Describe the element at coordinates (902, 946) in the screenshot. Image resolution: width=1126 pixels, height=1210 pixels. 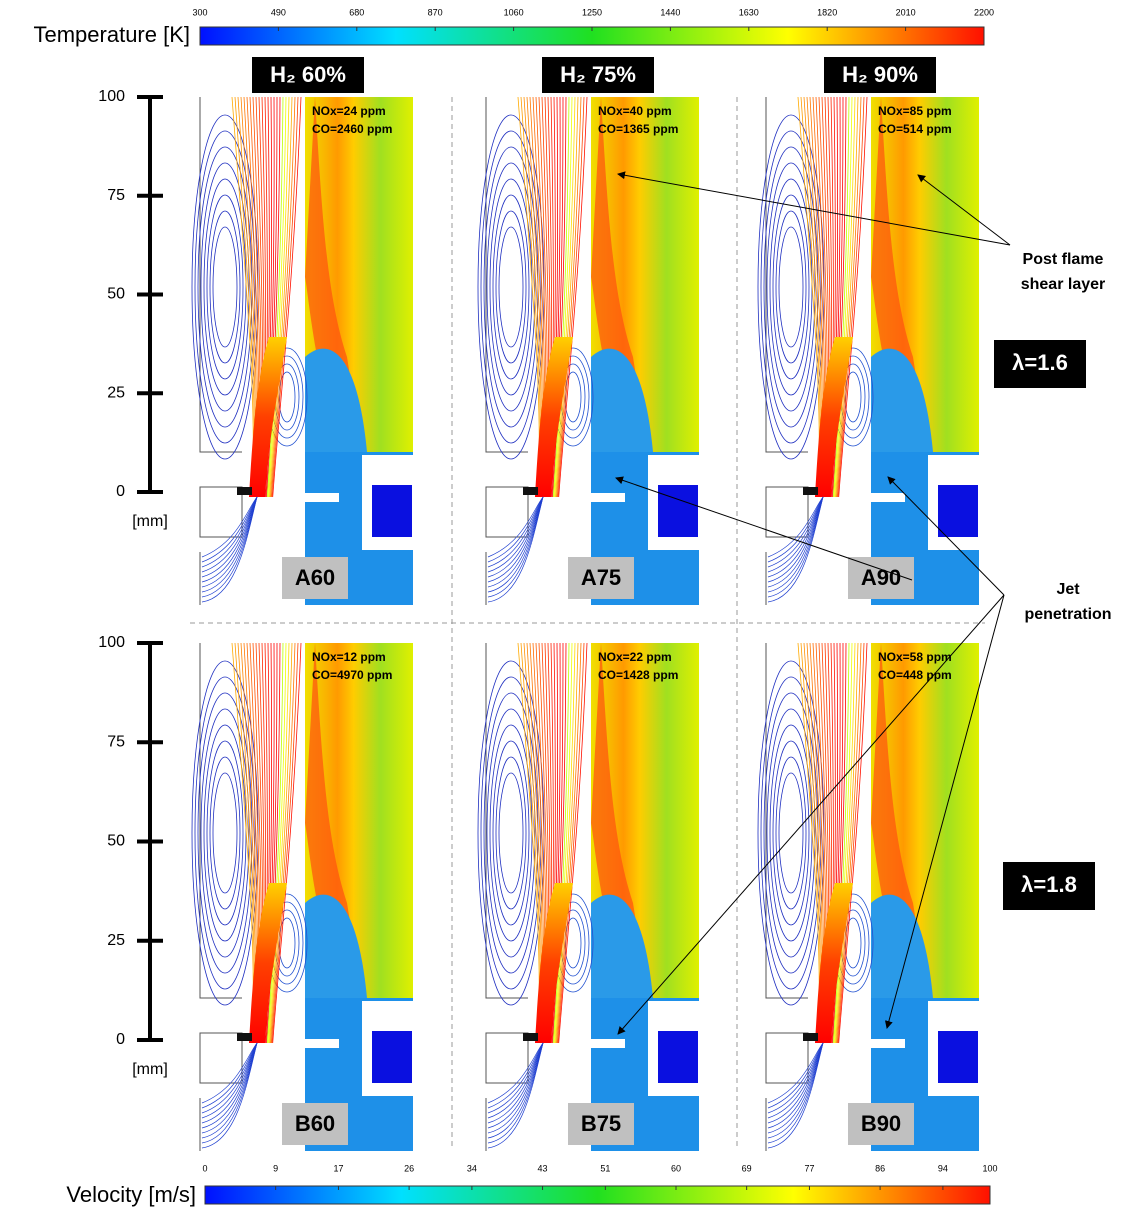
I see `cold-jet` at that location.